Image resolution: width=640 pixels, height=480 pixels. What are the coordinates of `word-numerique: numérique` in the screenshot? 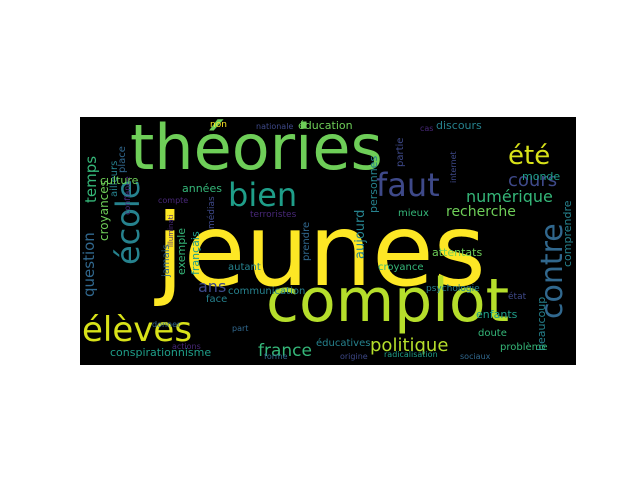 It's located at (509, 196).